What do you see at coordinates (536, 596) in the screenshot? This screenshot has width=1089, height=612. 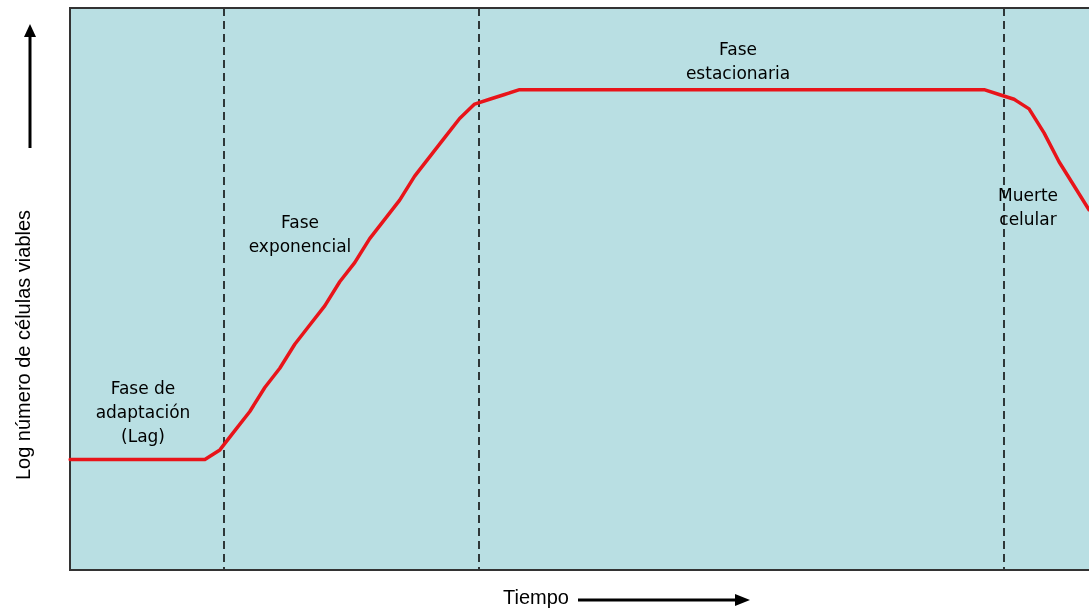 I see `x-axis-title: Tiempo` at bounding box center [536, 596].